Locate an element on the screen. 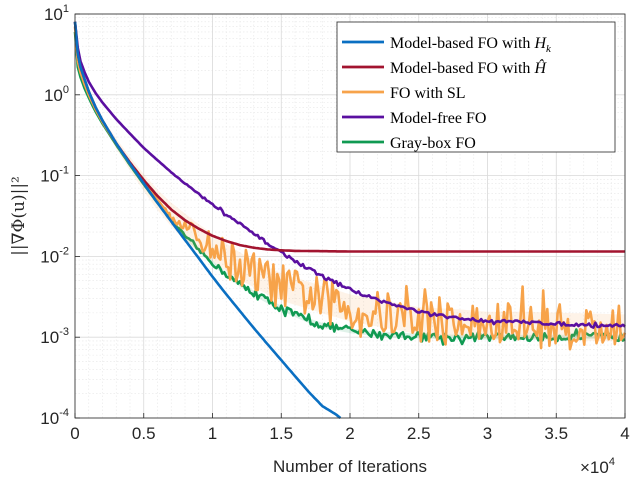 This screenshot has width=640, height=480. x-tick-label: 3 is located at coordinates (487, 433).